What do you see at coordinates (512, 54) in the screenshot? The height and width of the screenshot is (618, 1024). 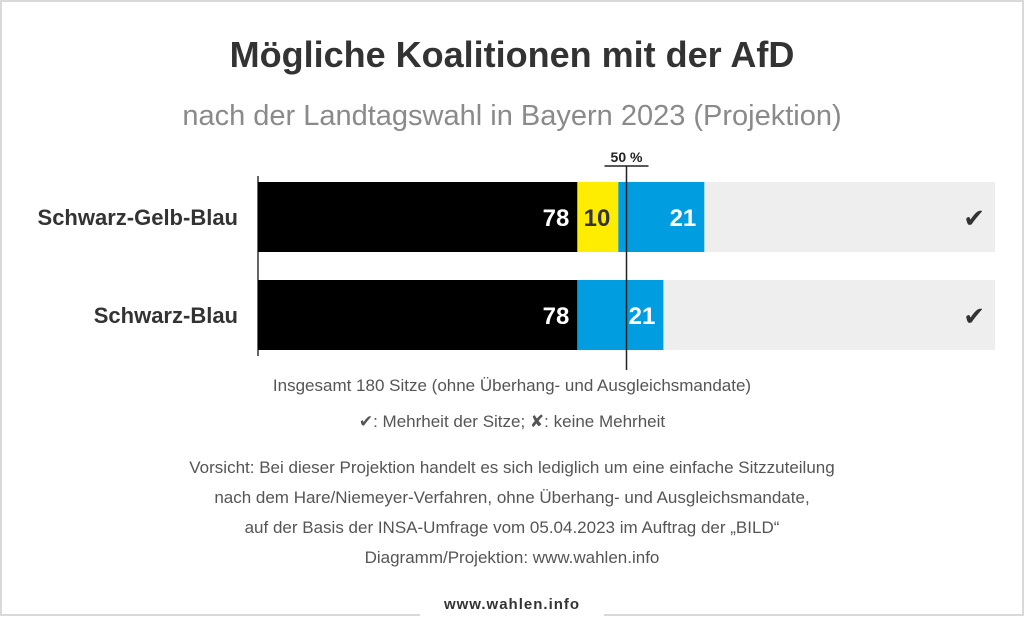 I see `chart-title: Mögliche Koalitionen mit der AfD` at bounding box center [512, 54].